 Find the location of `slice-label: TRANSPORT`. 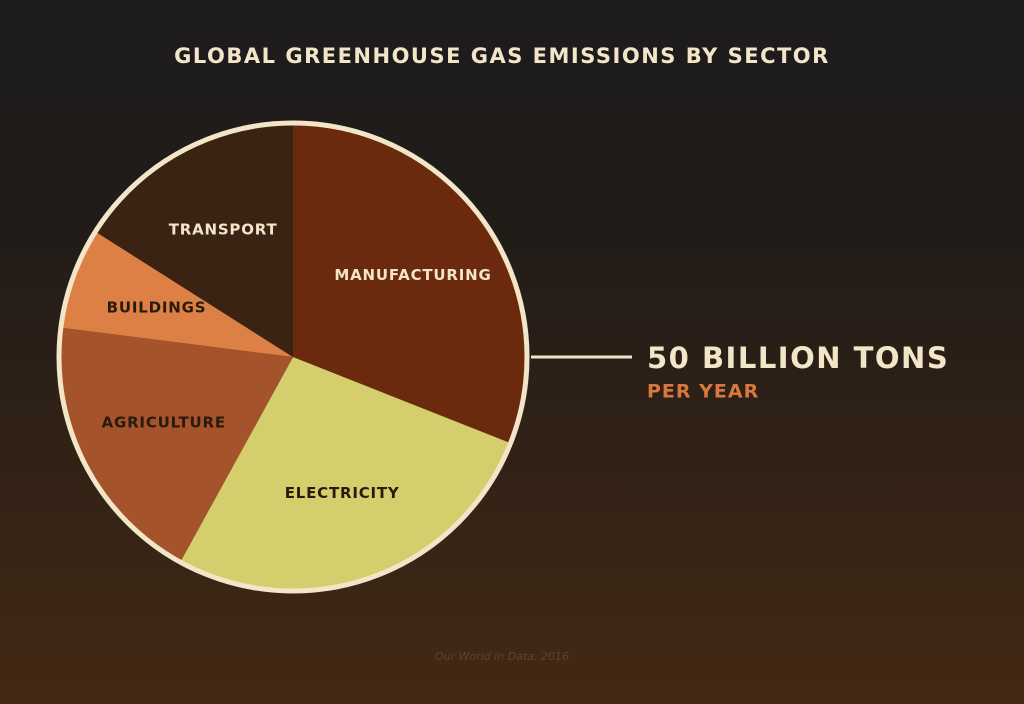

slice-label: TRANSPORT is located at coordinates (223, 229).